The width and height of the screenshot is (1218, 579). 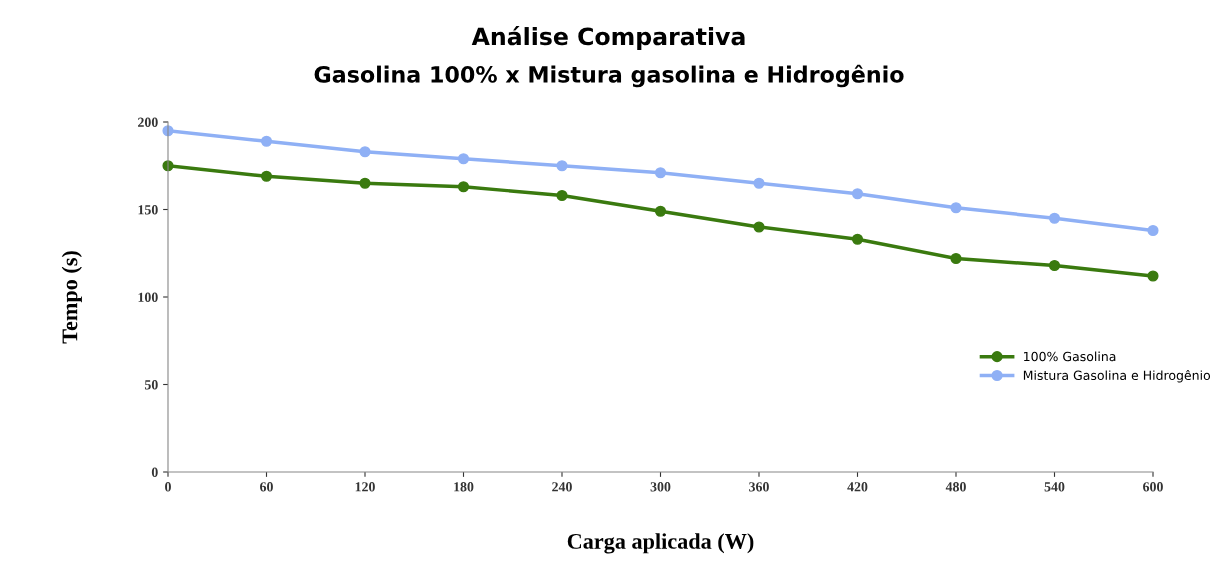 What do you see at coordinates (151, 385) in the screenshot?
I see `y-tick-label: 50` at bounding box center [151, 385].